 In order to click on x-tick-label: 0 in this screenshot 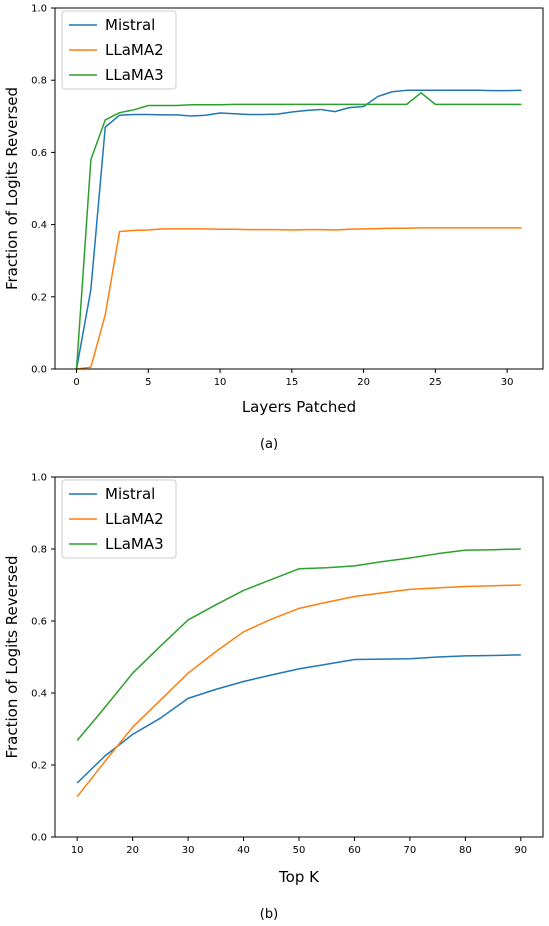, I will do `click(76, 382)`.